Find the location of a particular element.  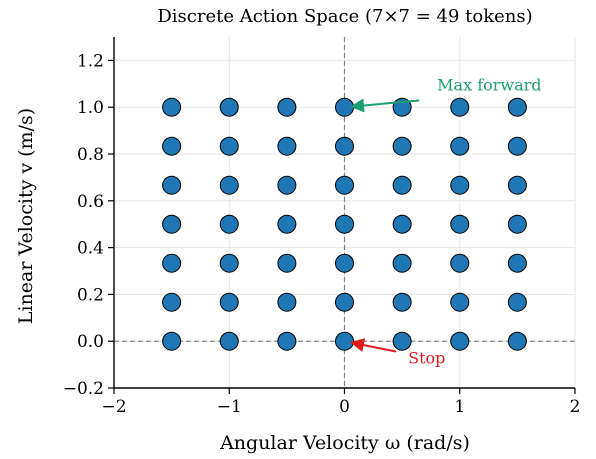

x-tick-label: 1 is located at coordinates (459, 407).